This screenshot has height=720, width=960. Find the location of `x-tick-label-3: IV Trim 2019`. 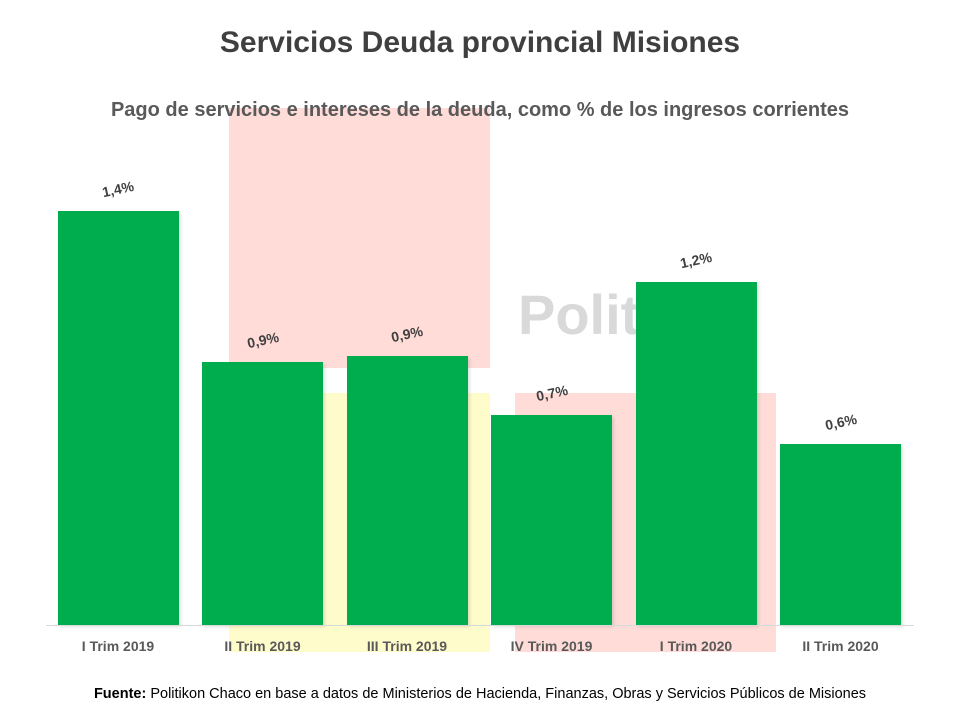

x-tick-label-3: IV Trim 2019 is located at coordinates (551, 646).